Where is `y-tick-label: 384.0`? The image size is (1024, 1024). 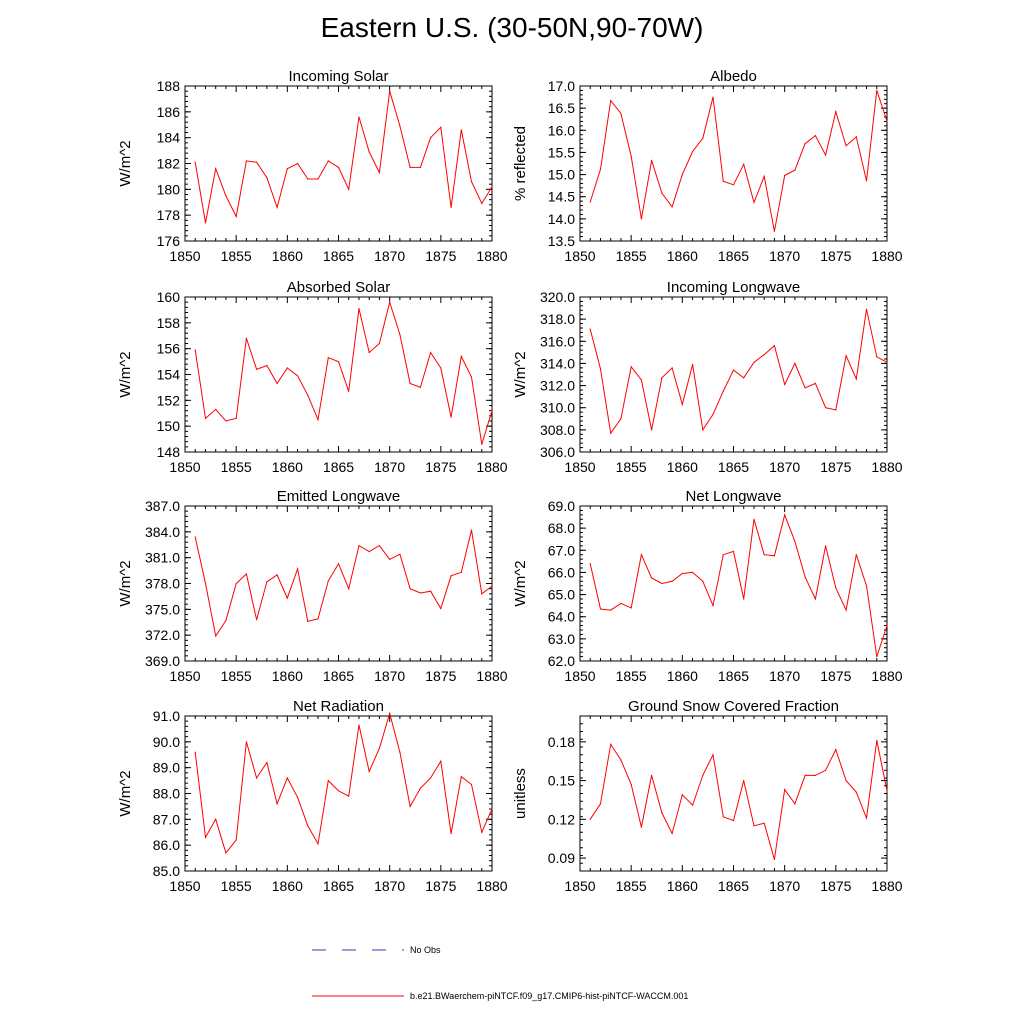
y-tick-label: 384.0 is located at coordinates (162, 532).